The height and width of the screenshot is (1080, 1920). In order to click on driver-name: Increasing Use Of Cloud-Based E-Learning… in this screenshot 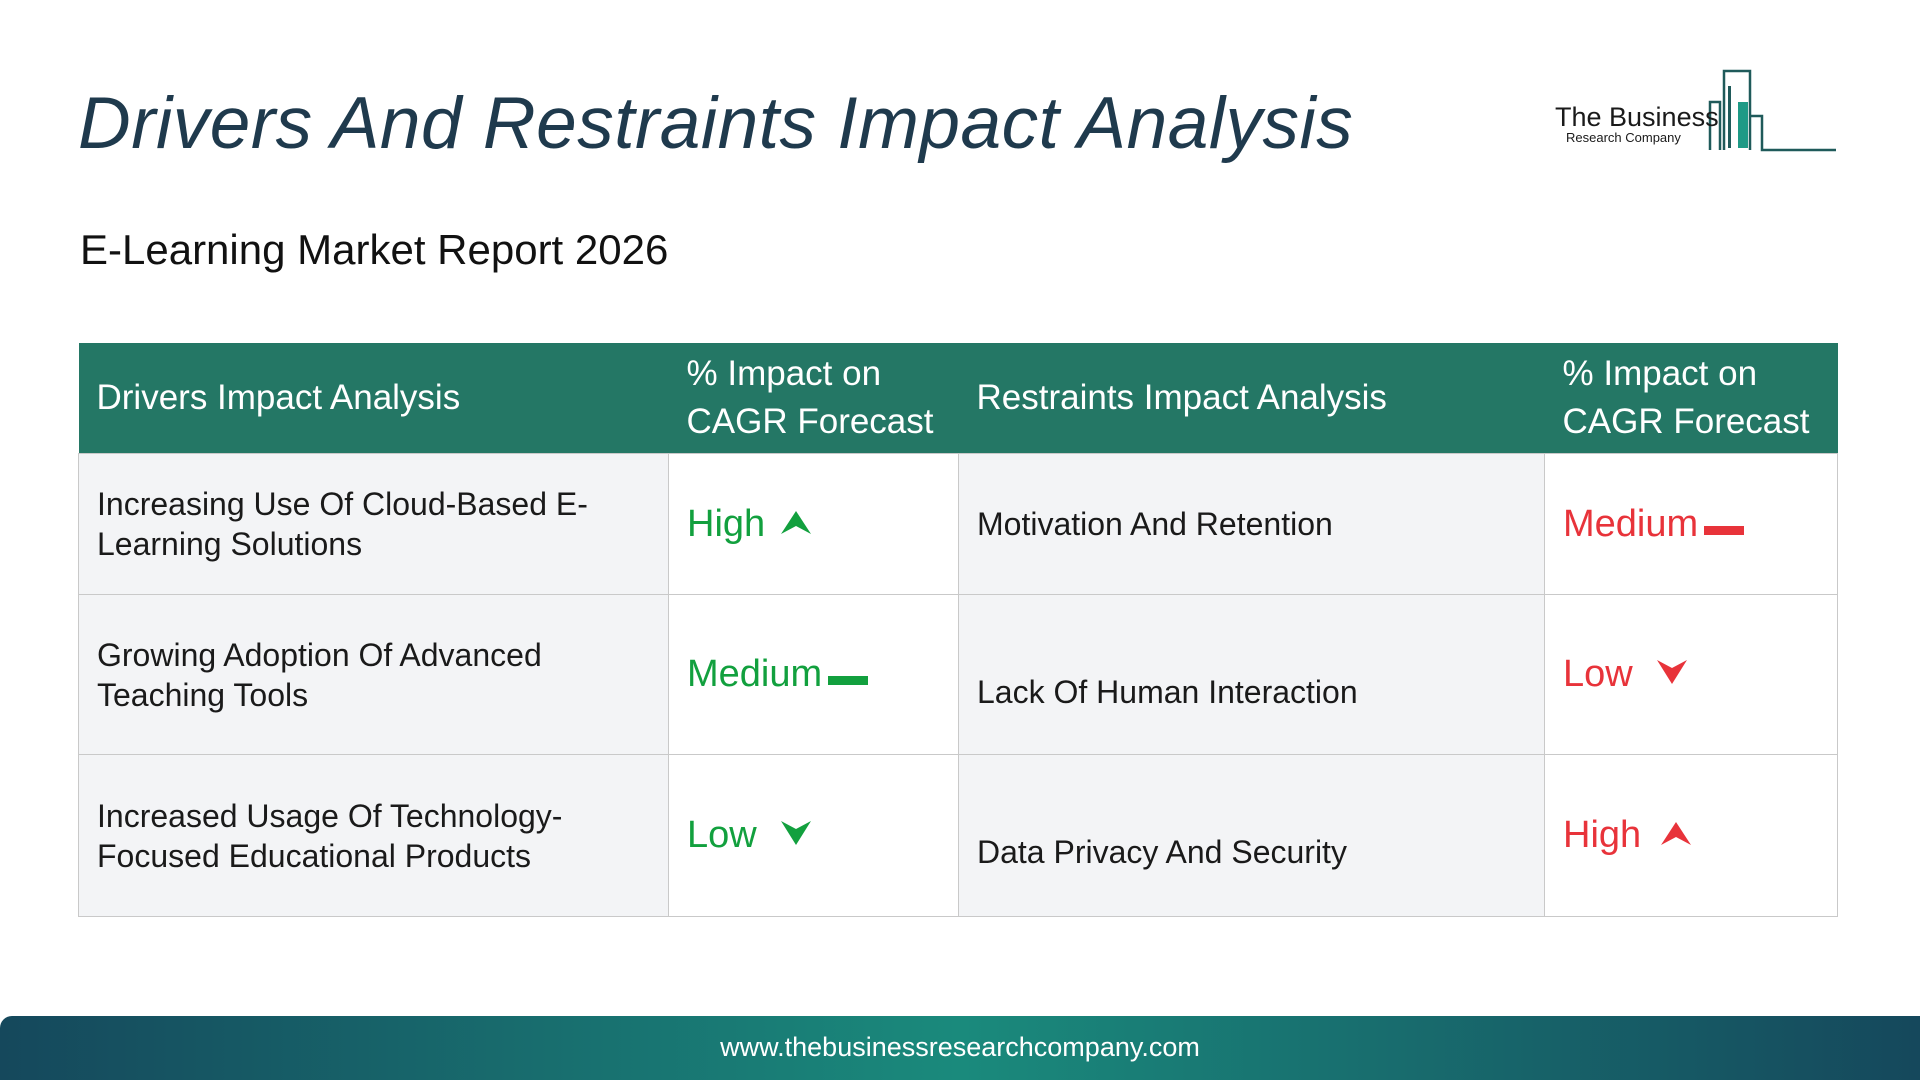, I will do `click(373, 524)`.